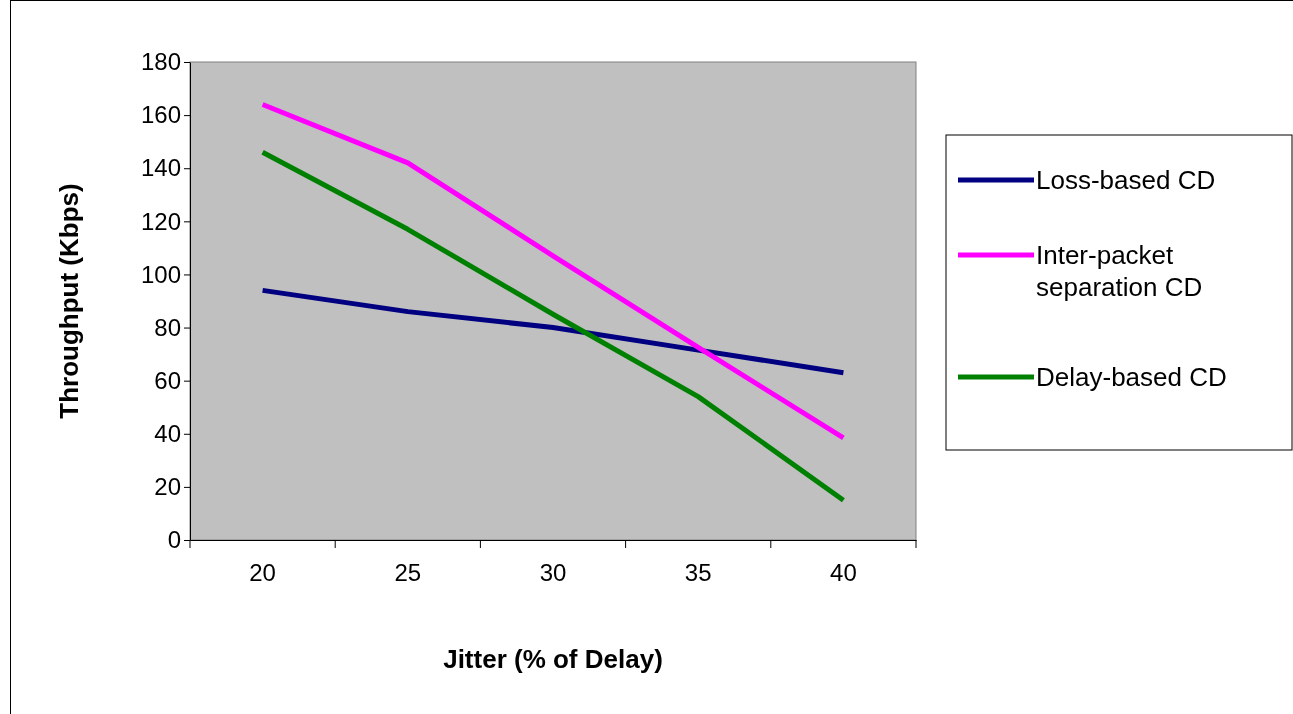  Describe the element at coordinates (167, 433) in the screenshot. I see `y-tick-label: 40` at that location.